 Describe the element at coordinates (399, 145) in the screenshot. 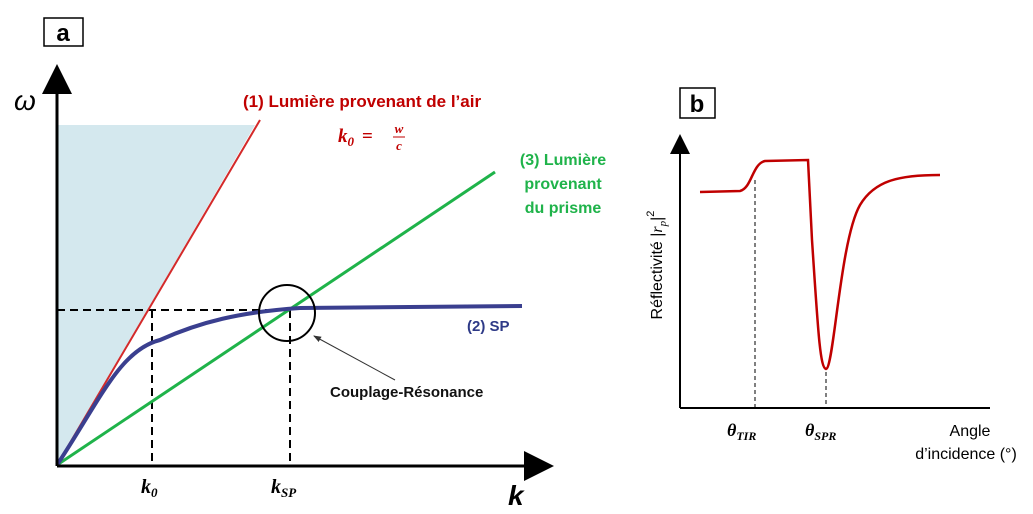

I see `formula-part: c` at that location.